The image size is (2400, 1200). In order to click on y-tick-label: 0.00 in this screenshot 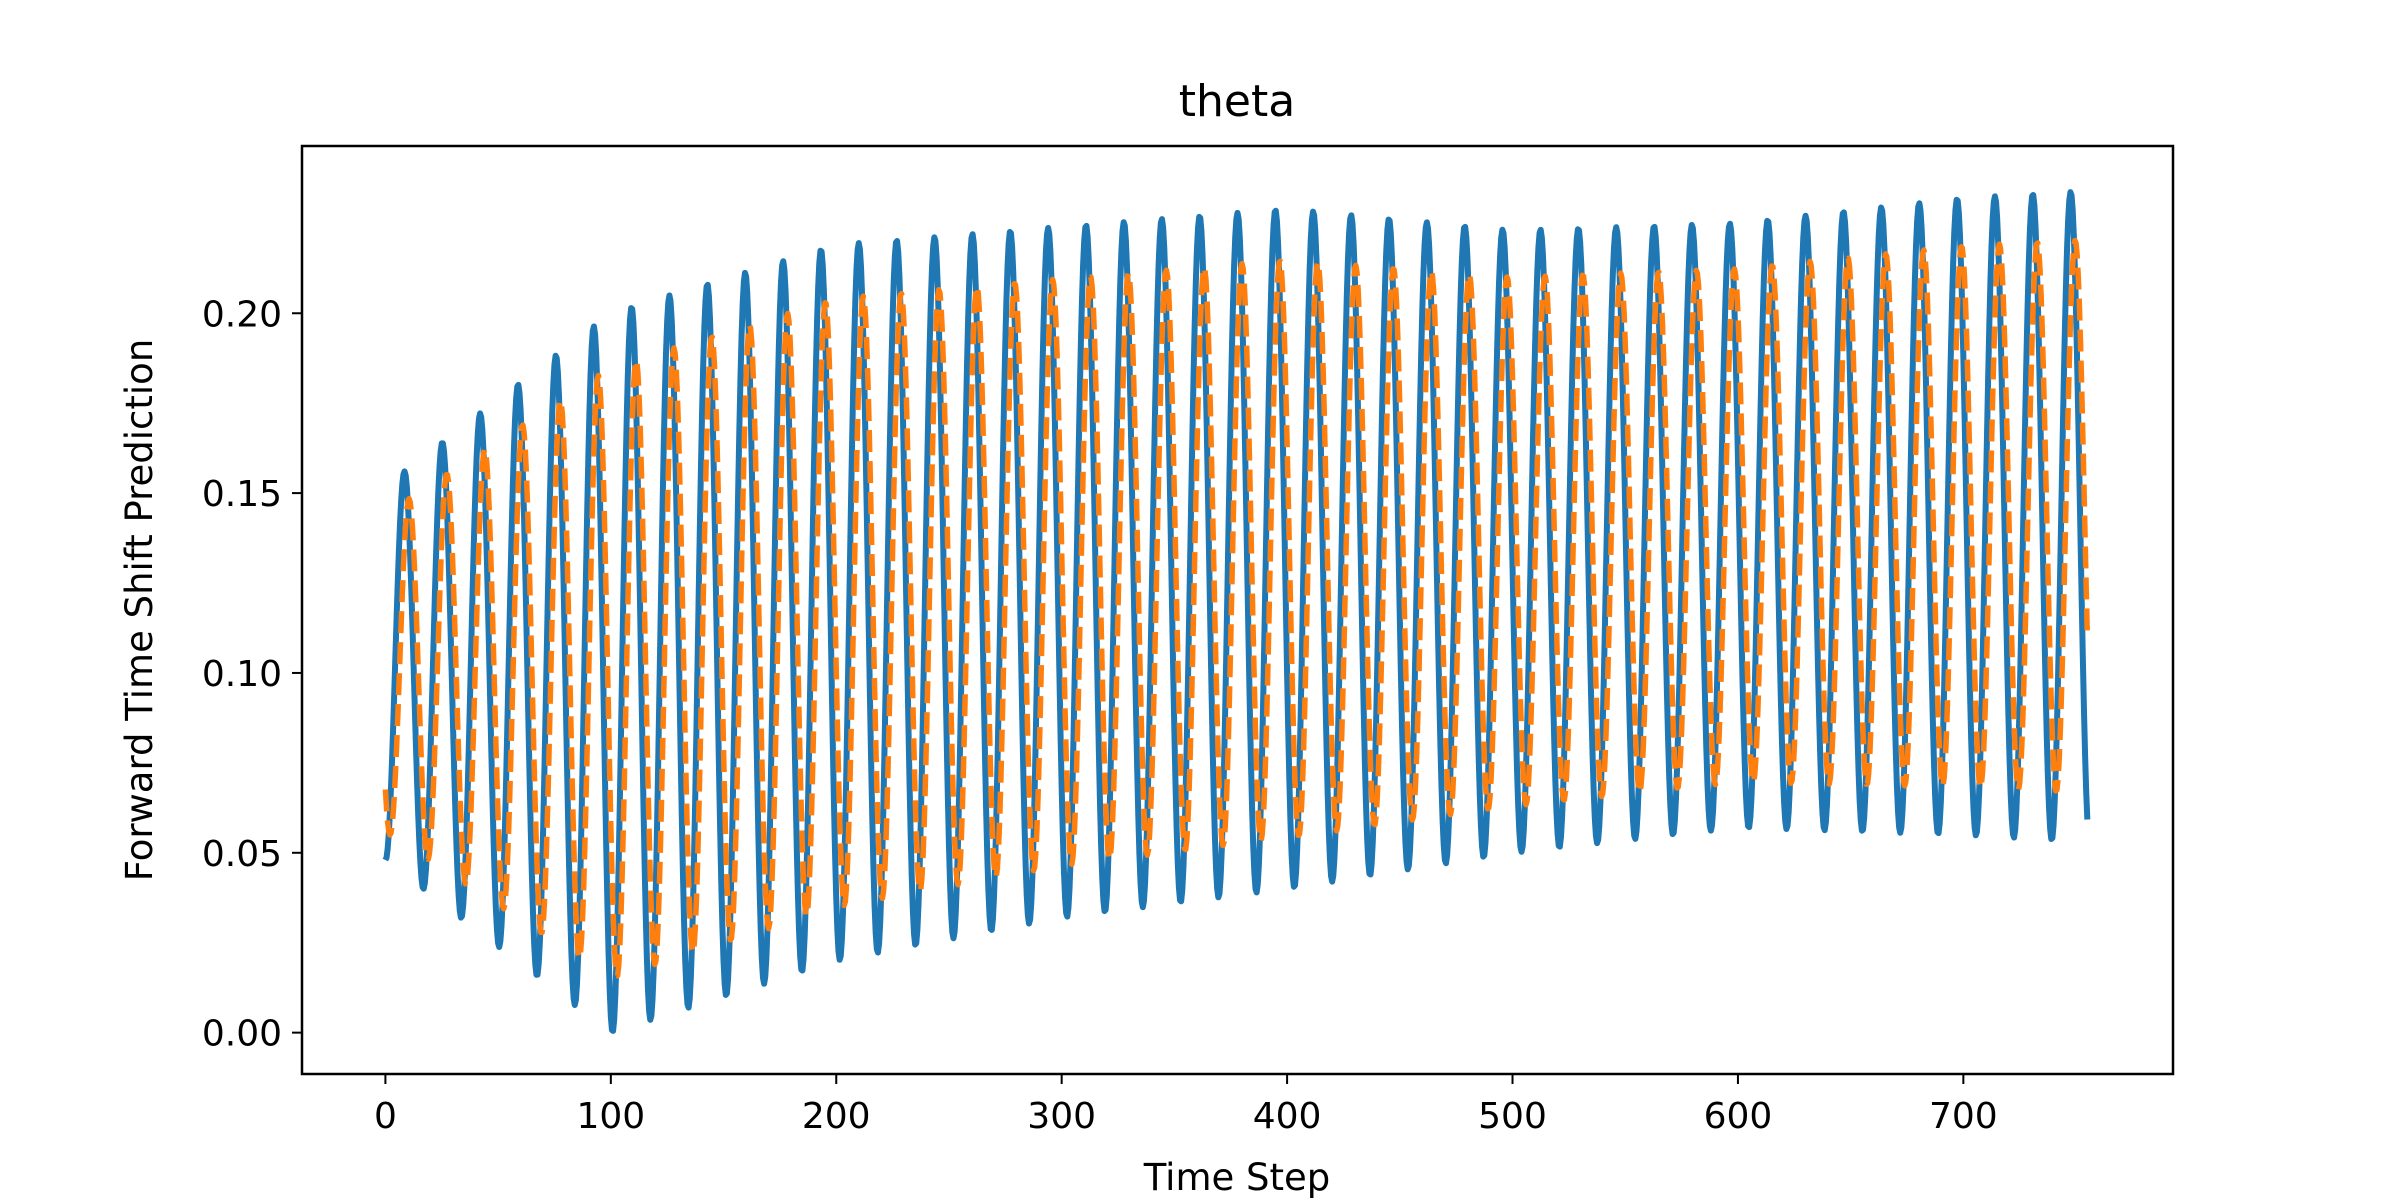, I will do `click(242, 1034)`.